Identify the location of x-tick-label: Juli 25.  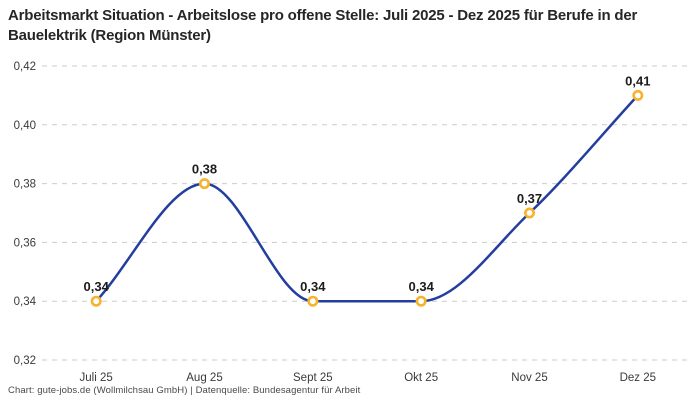
(96, 378).